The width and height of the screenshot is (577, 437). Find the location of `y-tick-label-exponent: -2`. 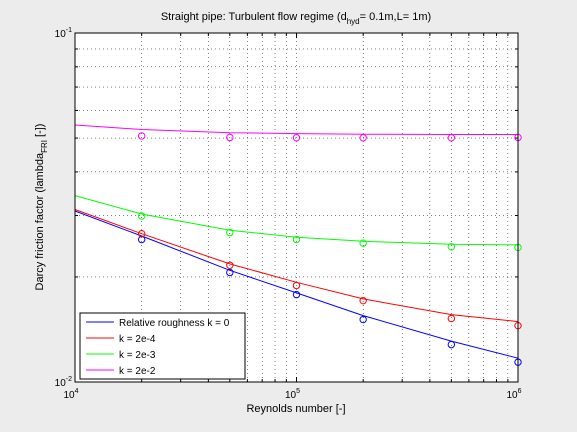

y-tick-label-exponent: -2 is located at coordinates (69, 379).